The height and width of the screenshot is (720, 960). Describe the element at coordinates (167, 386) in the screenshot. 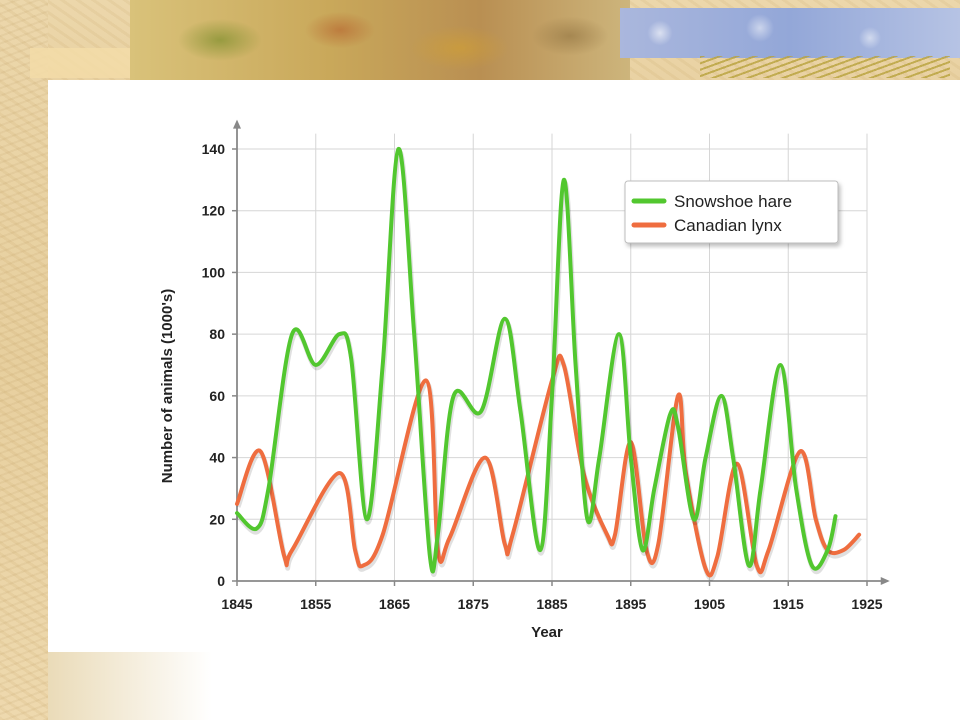

I see `y-axis-title: Number of animals (1000's)` at that location.